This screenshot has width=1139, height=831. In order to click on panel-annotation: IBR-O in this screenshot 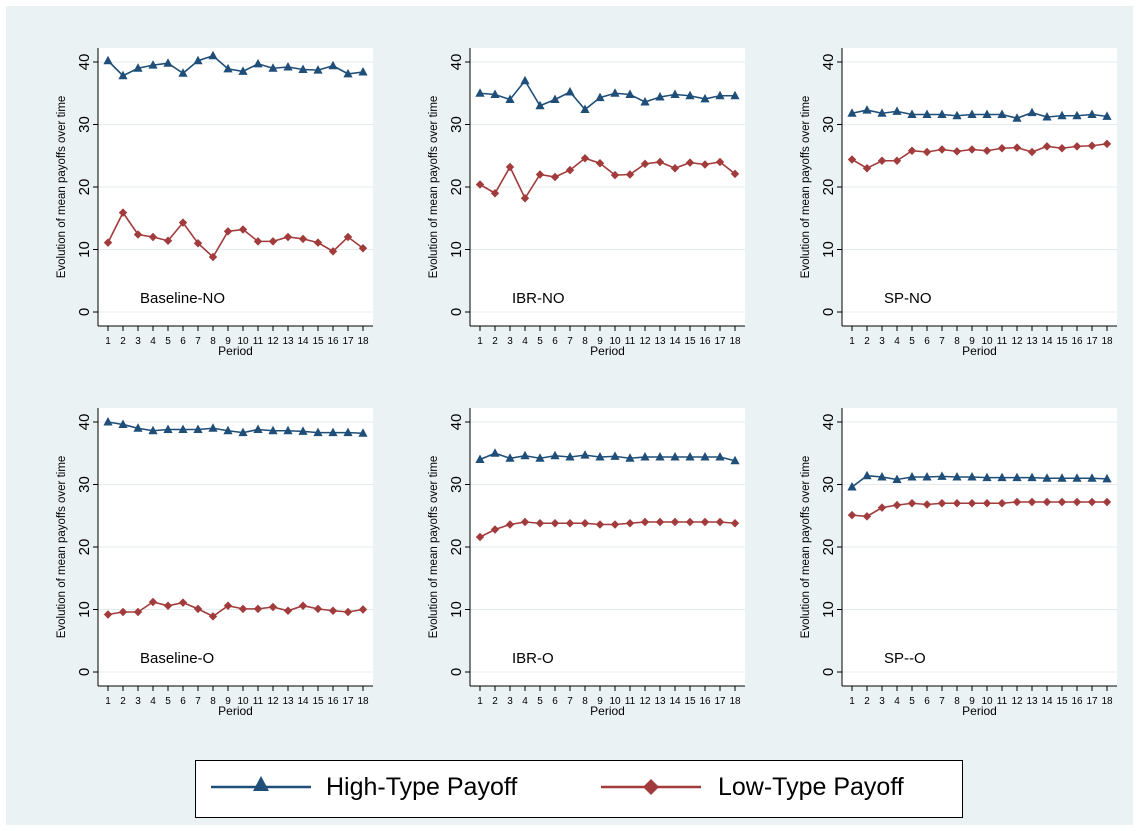, I will do `click(533, 658)`.